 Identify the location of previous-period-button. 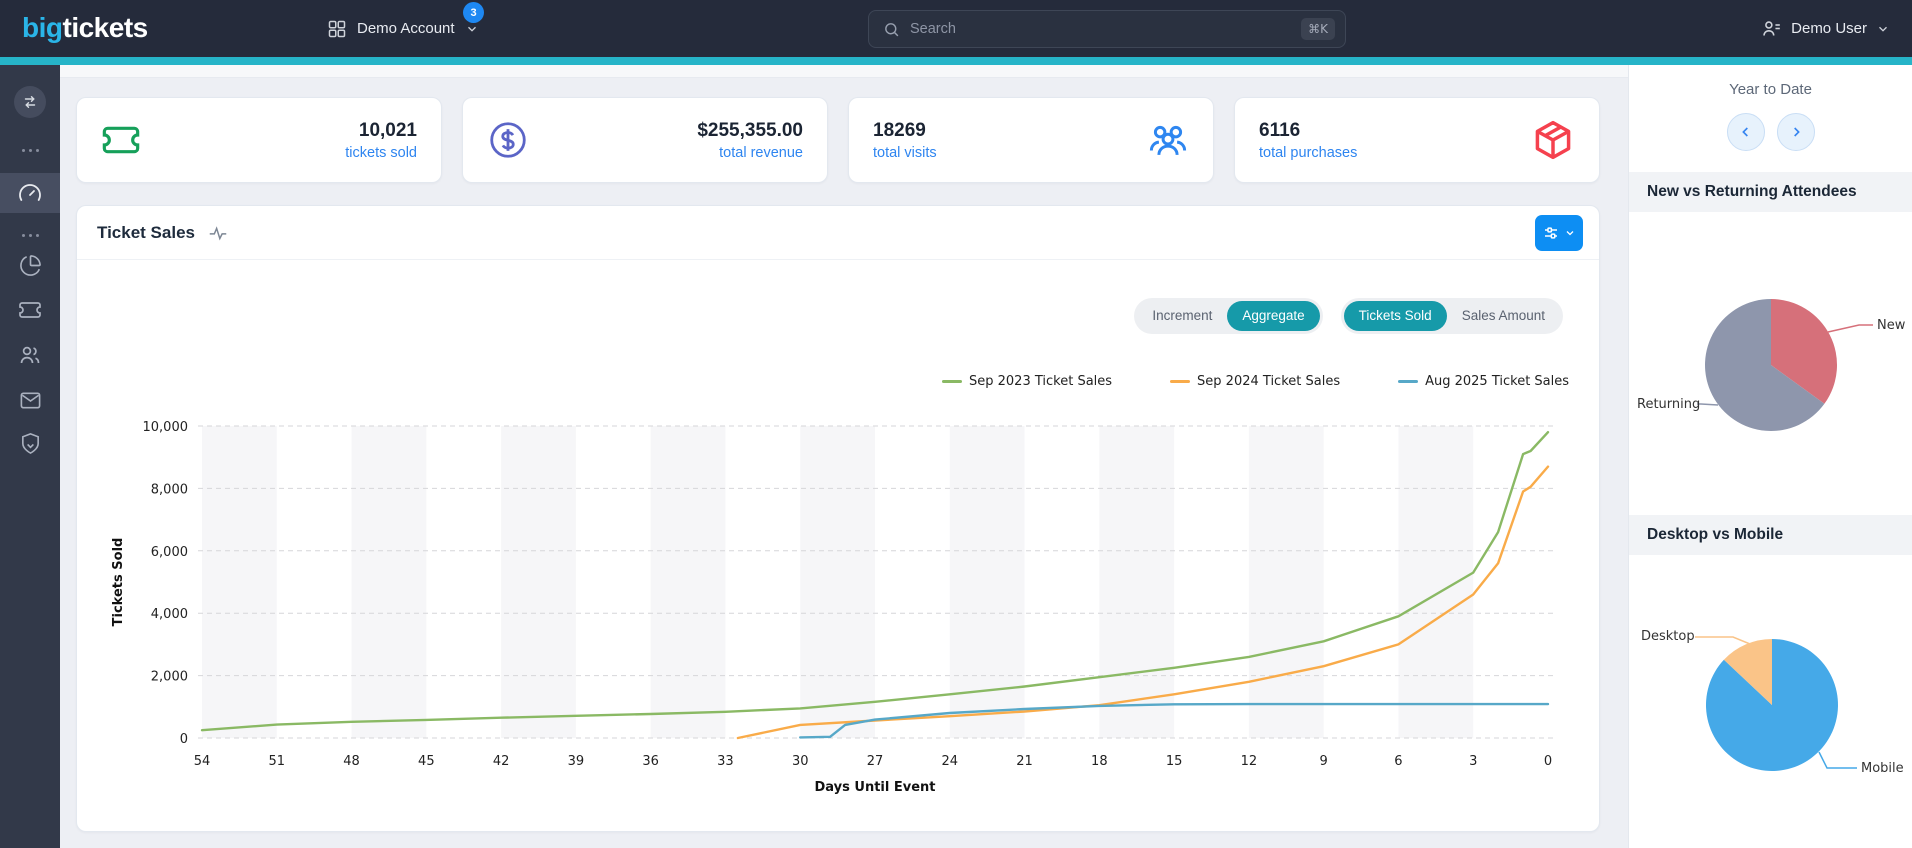
(1745, 132).